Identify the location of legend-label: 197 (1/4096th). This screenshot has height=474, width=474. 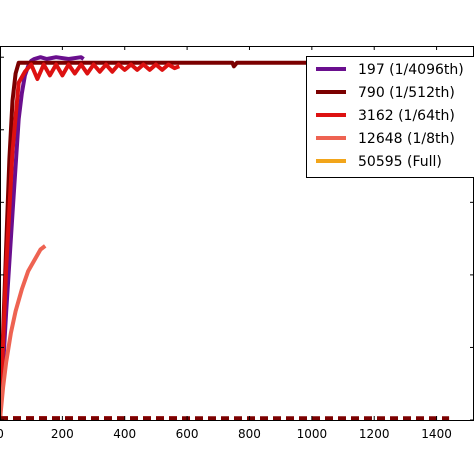
(411, 70).